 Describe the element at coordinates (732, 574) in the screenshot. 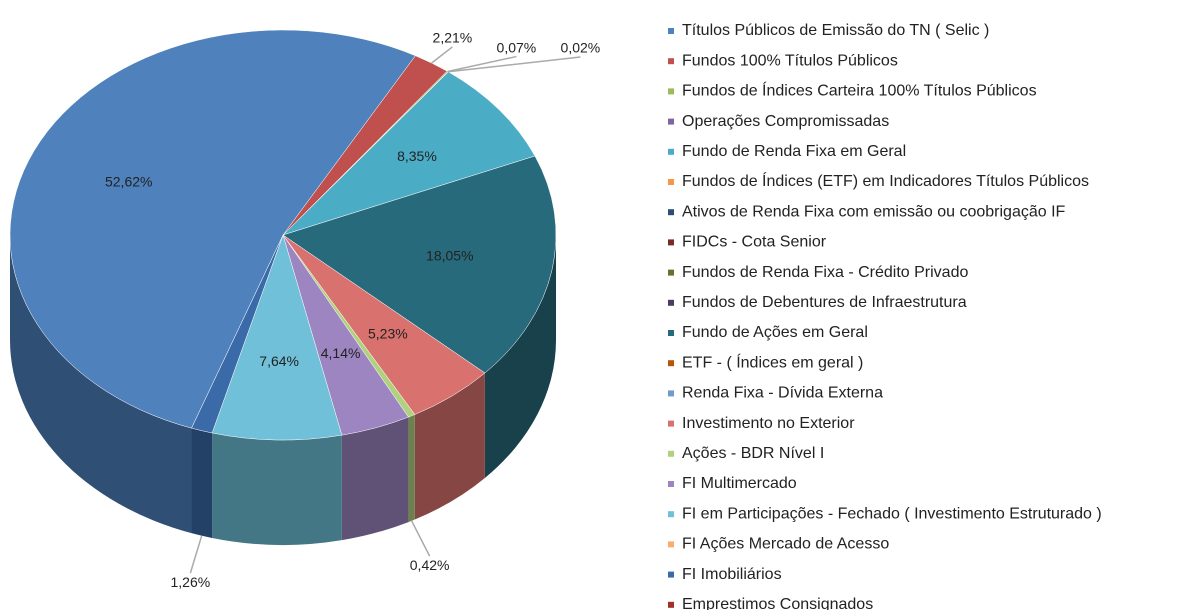

I see `legend-label: FI Imobiliários` at that location.